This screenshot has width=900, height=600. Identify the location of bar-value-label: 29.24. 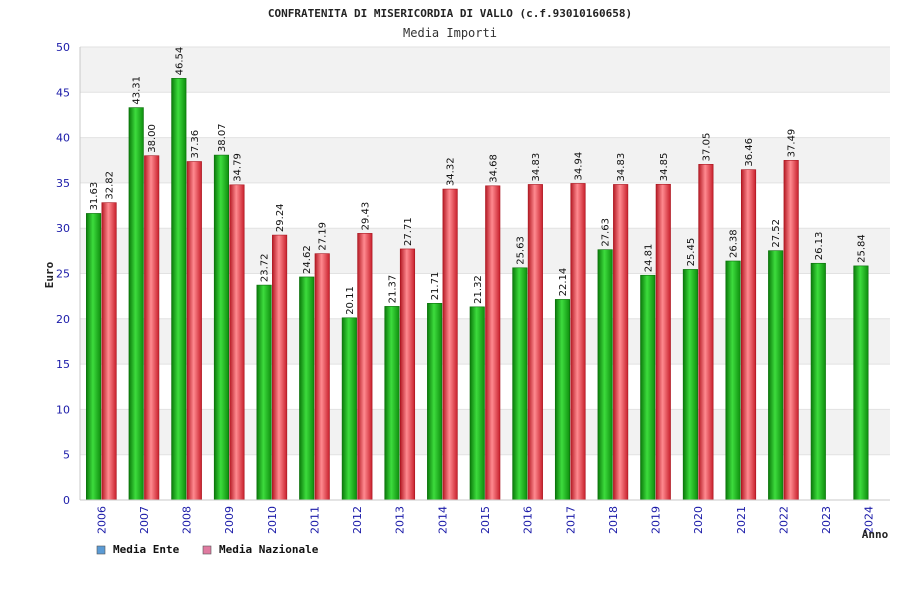
(280, 217).